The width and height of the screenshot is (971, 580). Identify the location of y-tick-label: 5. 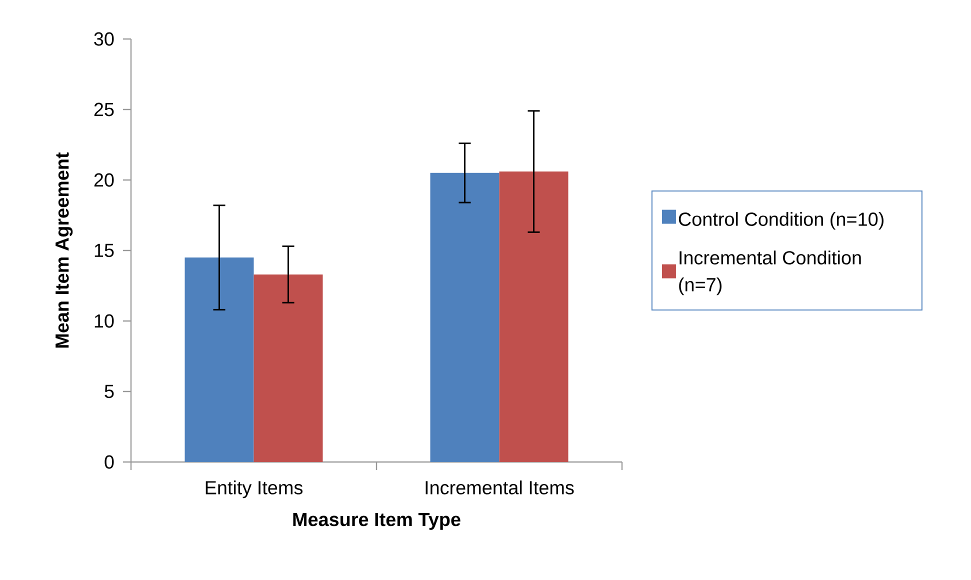
(109, 391).